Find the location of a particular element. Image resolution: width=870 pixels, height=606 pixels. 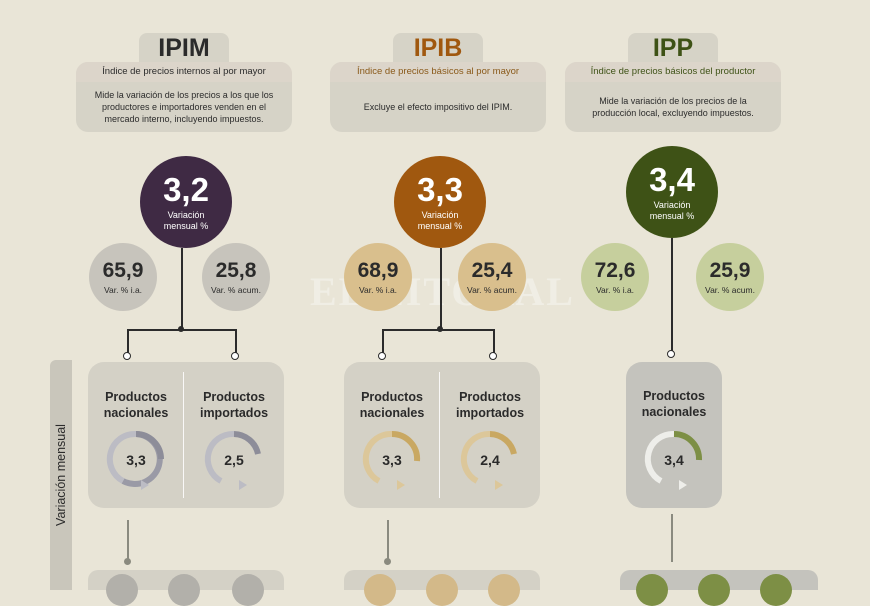

ipim-acum-value: 25,8 is located at coordinates (236, 270).